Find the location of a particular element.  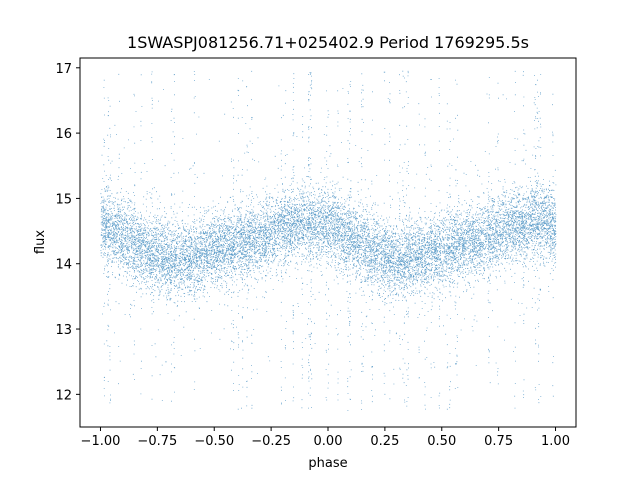

x-tick-label: −0.50 is located at coordinates (214, 441).